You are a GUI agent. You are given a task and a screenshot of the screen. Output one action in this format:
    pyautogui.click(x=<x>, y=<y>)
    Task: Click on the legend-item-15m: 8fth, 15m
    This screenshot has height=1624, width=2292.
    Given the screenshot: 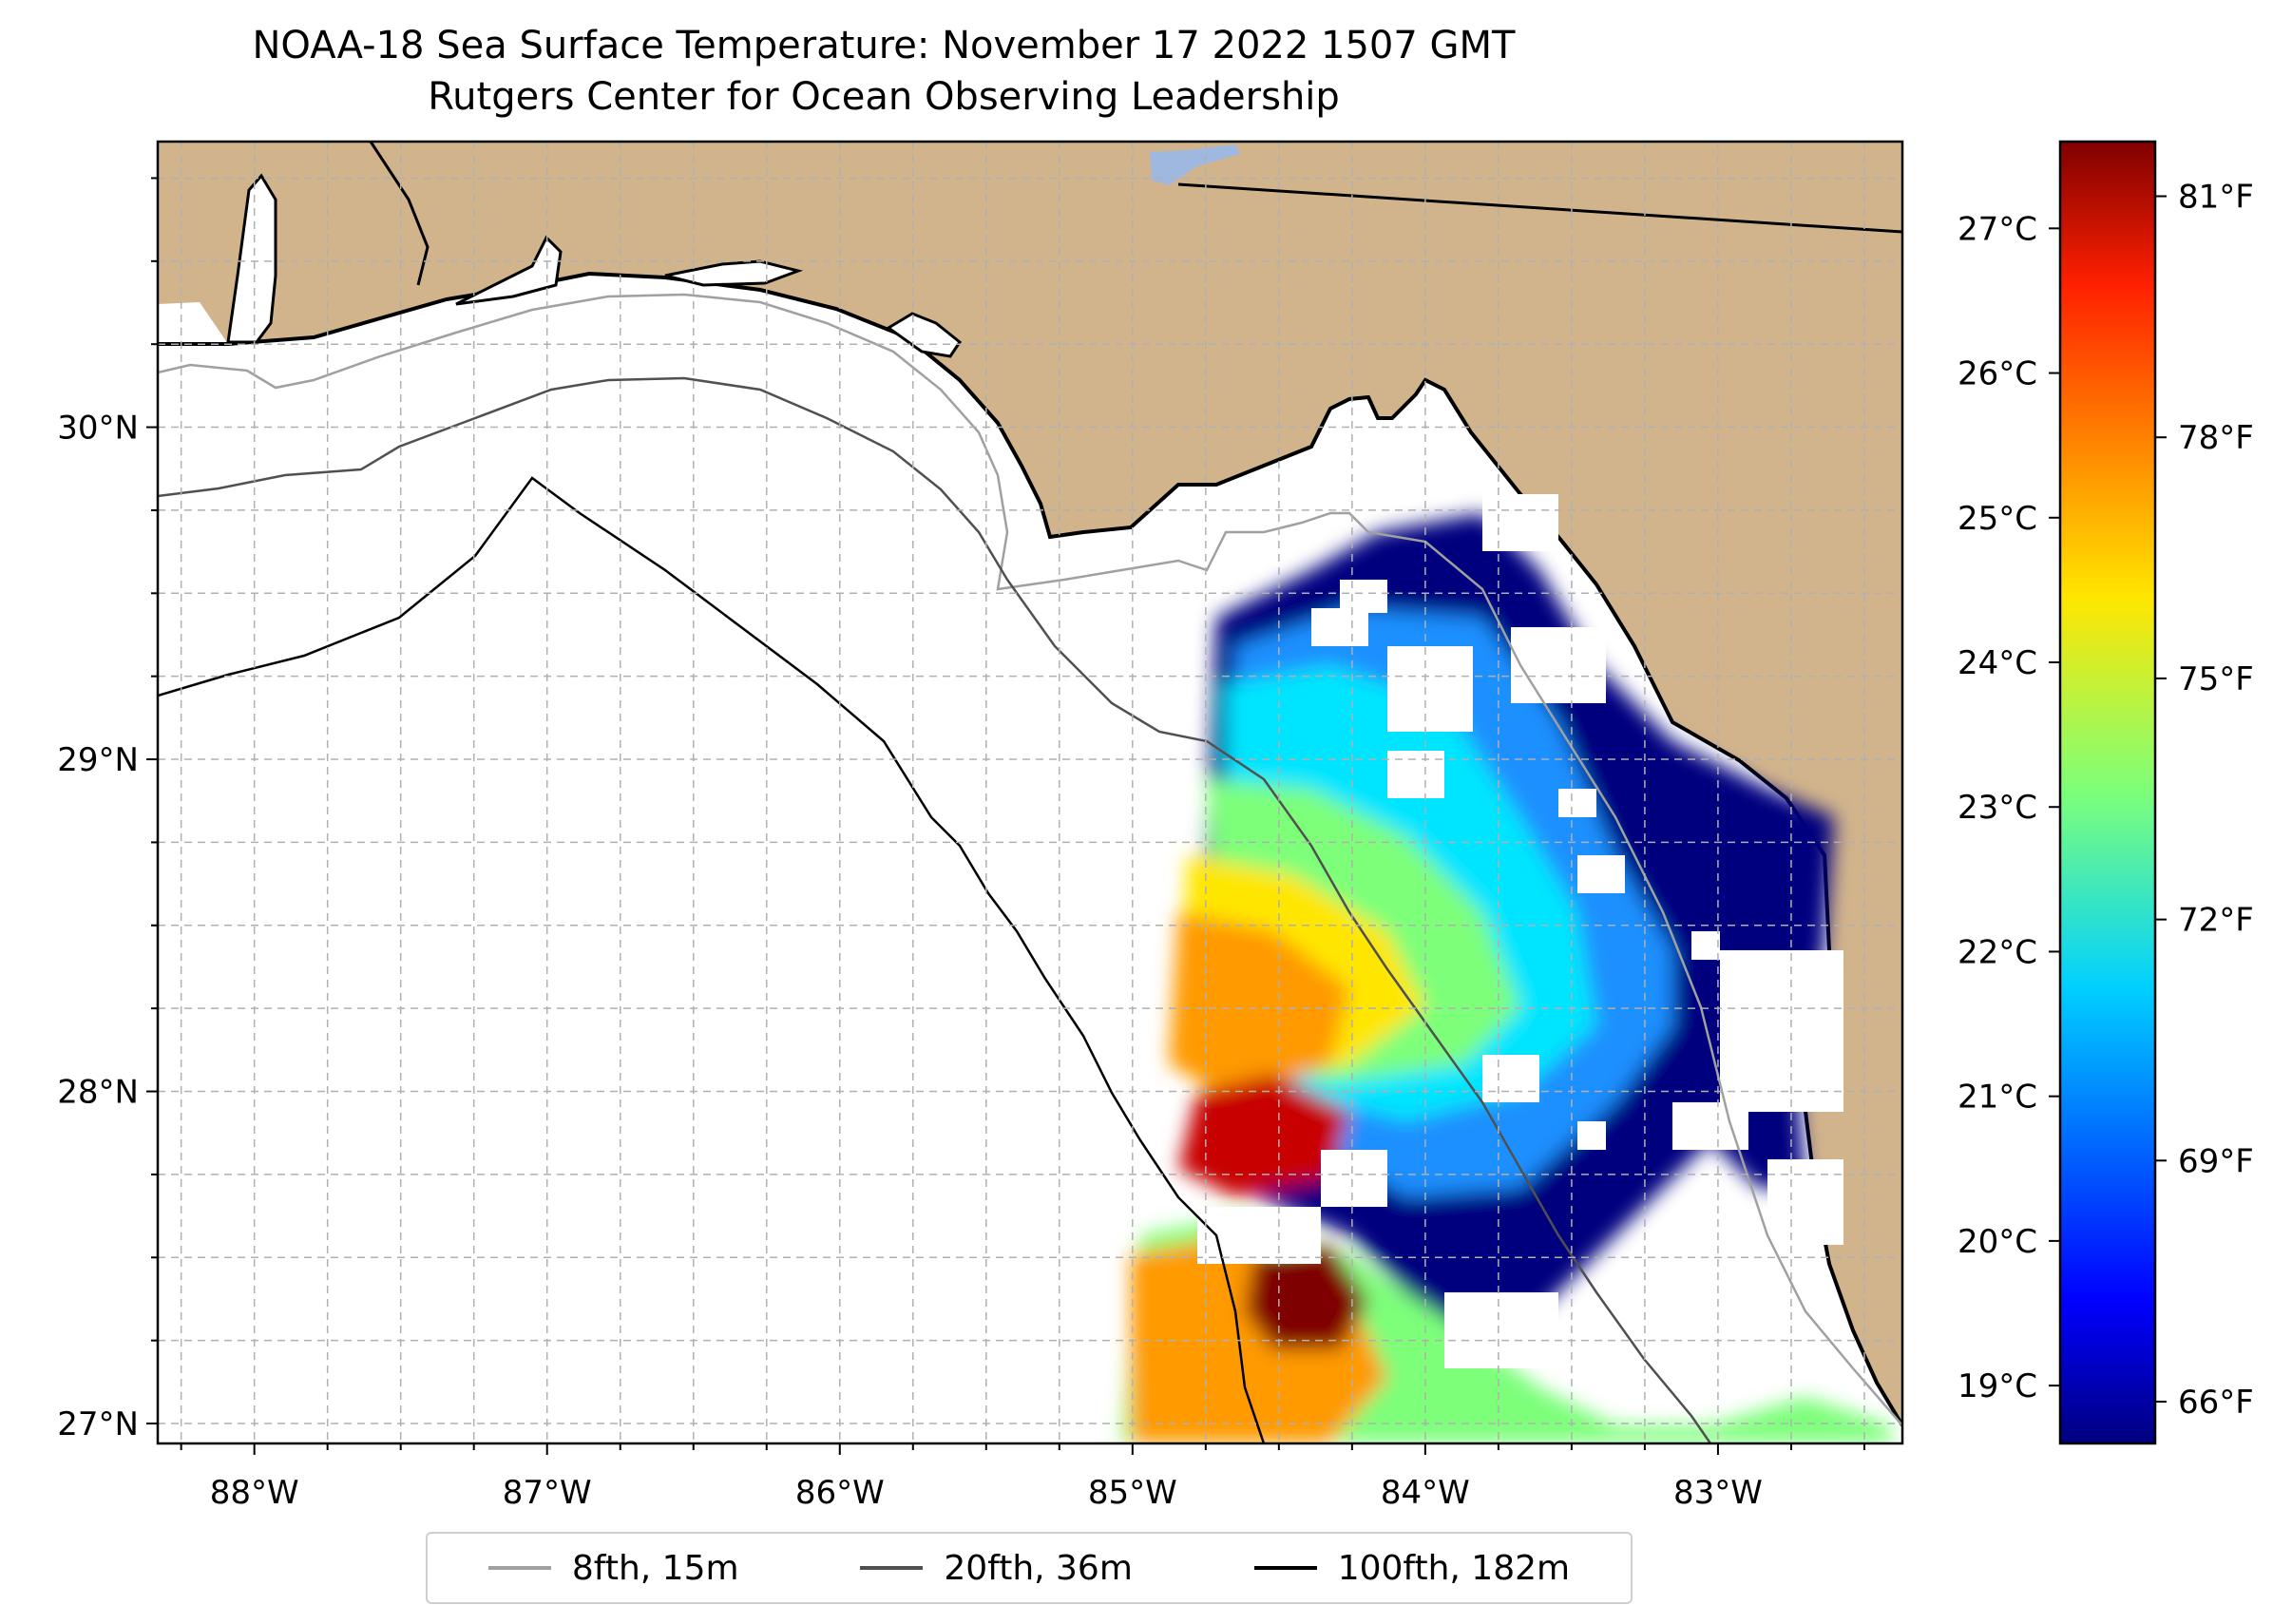 What is the action you would take?
    pyautogui.click(x=613, y=1568)
    